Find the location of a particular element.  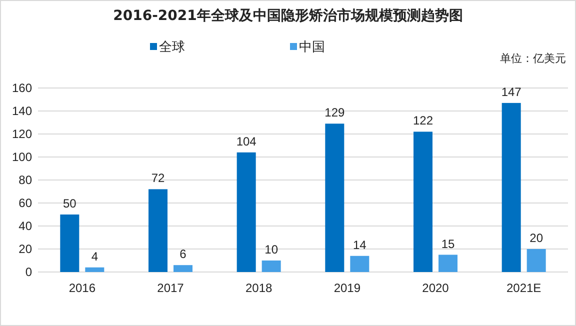

y-tick-label: 160 is located at coordinates (22, 88).